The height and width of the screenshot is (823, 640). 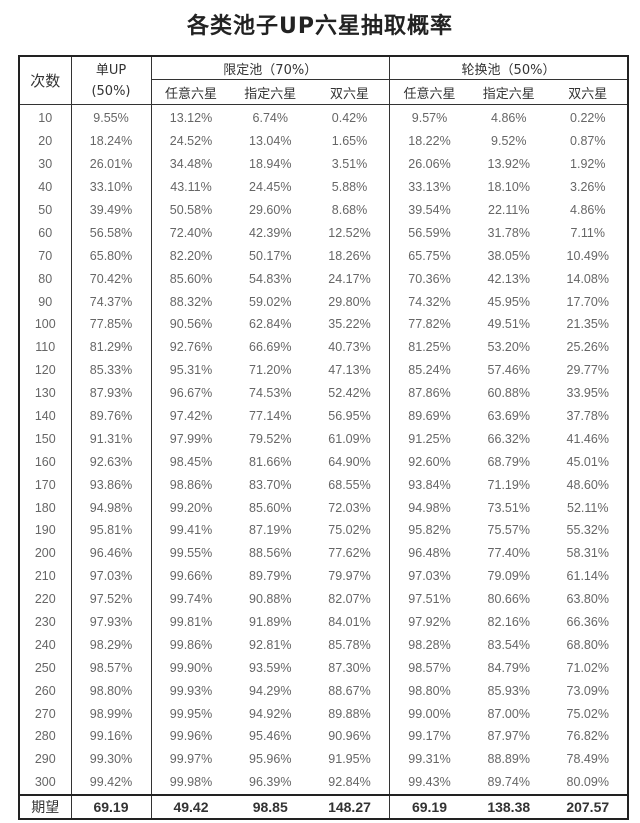 I want to click on cell-limited-specific: 29.60%, so click(x=270, y=210).